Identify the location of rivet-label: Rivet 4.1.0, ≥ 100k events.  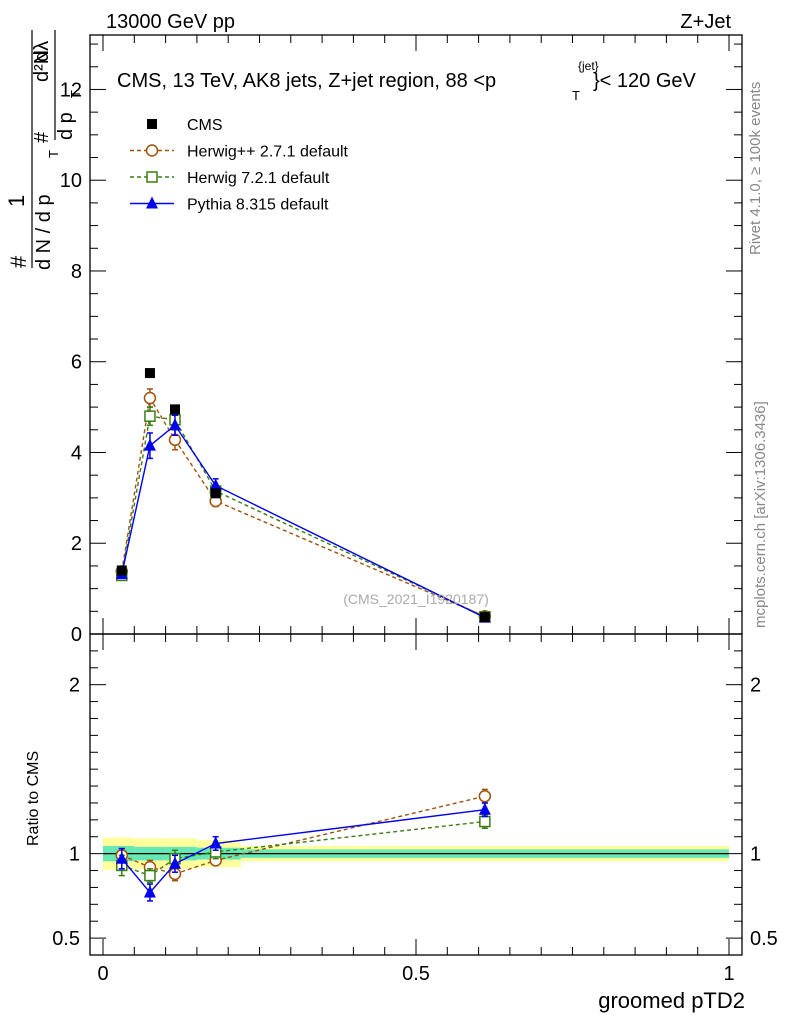
(755, 168).